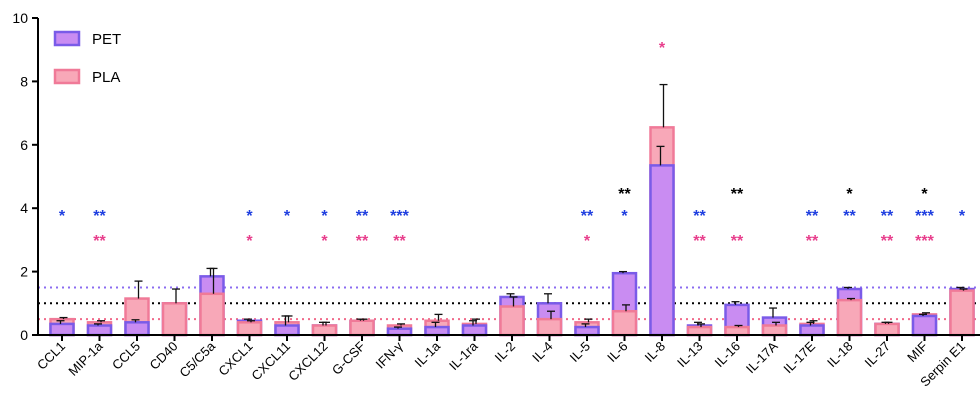  Describe the element at coordinates (840, 355) in the screenshot. I see `x-tick-label: IL-18` at that location.